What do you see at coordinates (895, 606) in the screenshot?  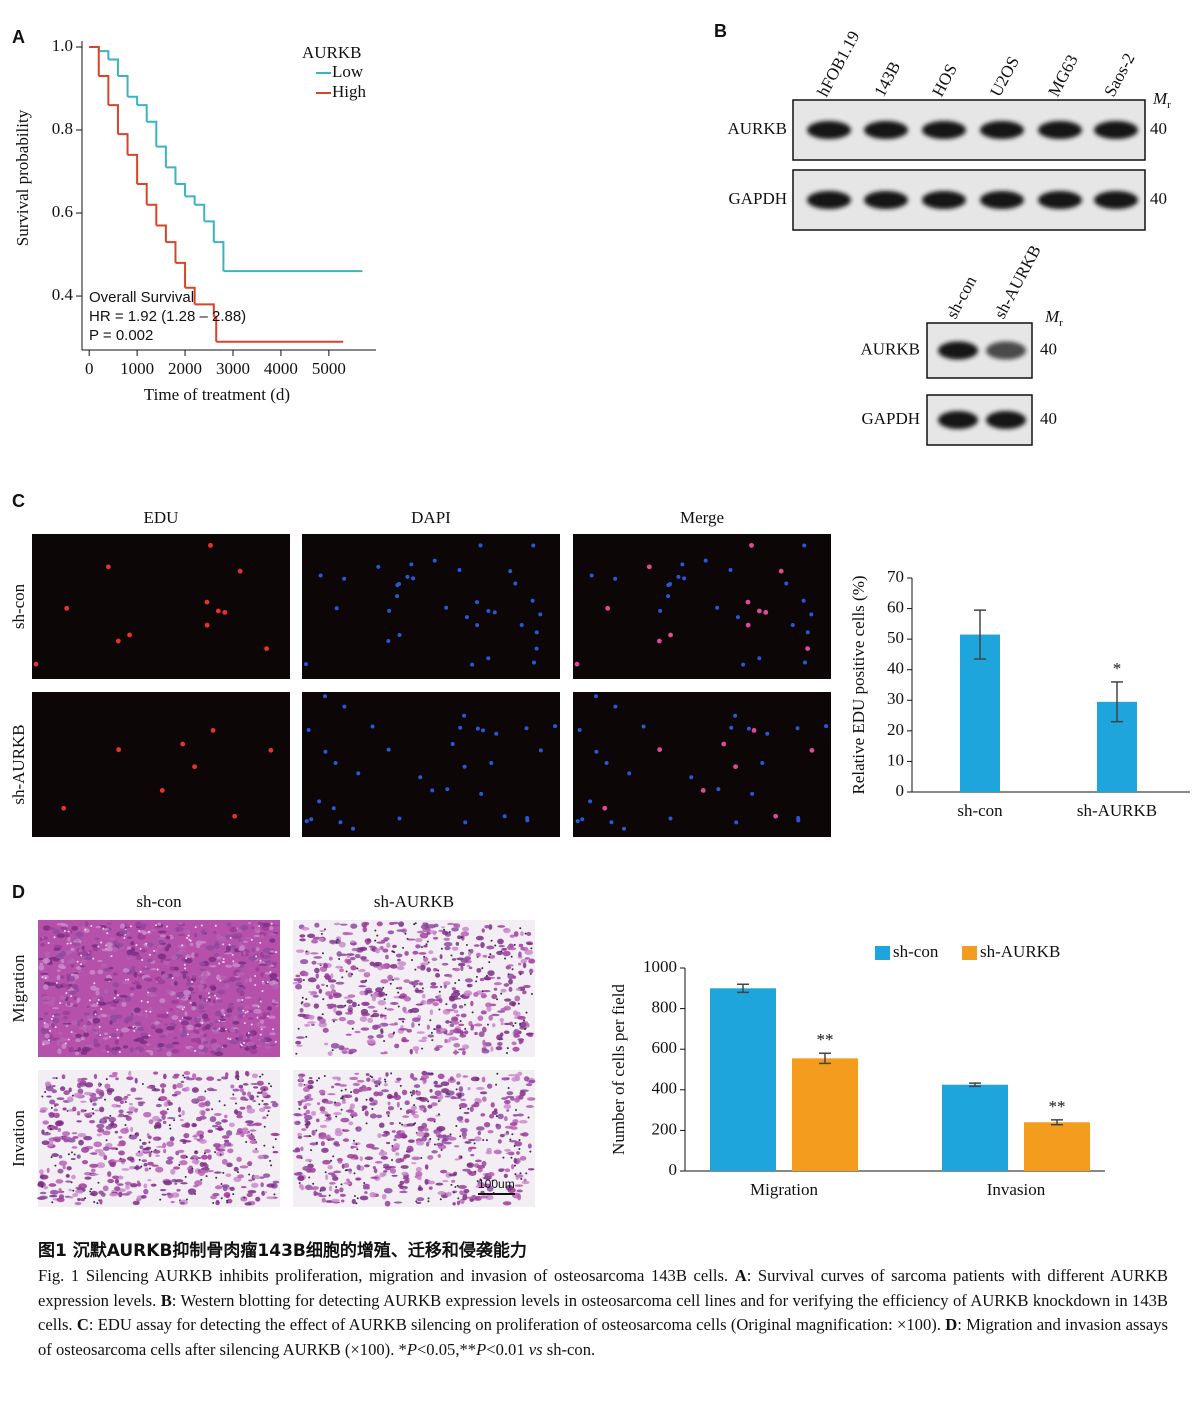 I see `y-tick-label: 60` at bounding box center [895, 606].